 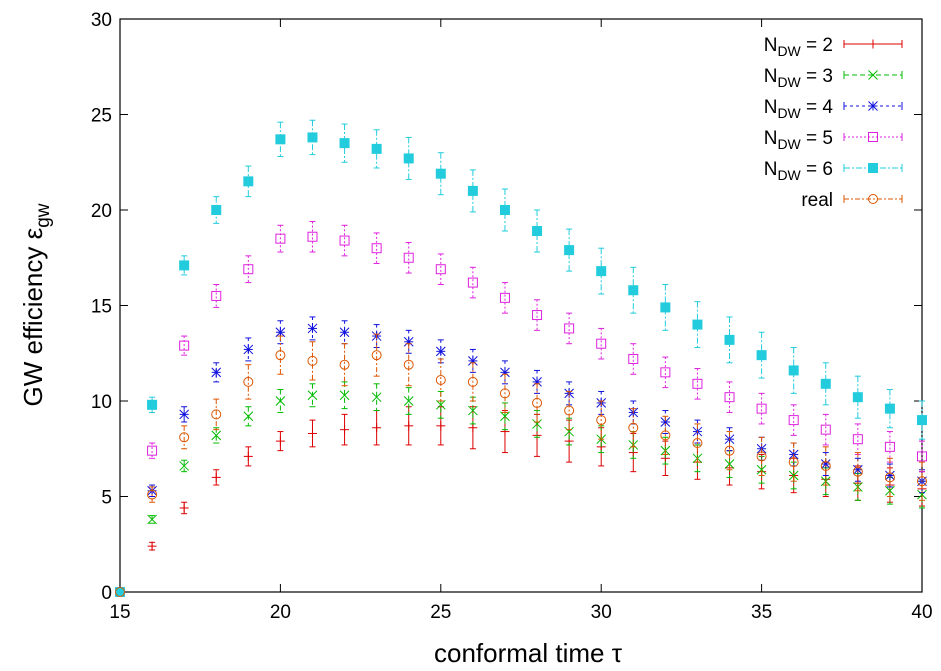 I want to click on y-axis-label-main: GW efficiency ε, so click(x=33, y=316).